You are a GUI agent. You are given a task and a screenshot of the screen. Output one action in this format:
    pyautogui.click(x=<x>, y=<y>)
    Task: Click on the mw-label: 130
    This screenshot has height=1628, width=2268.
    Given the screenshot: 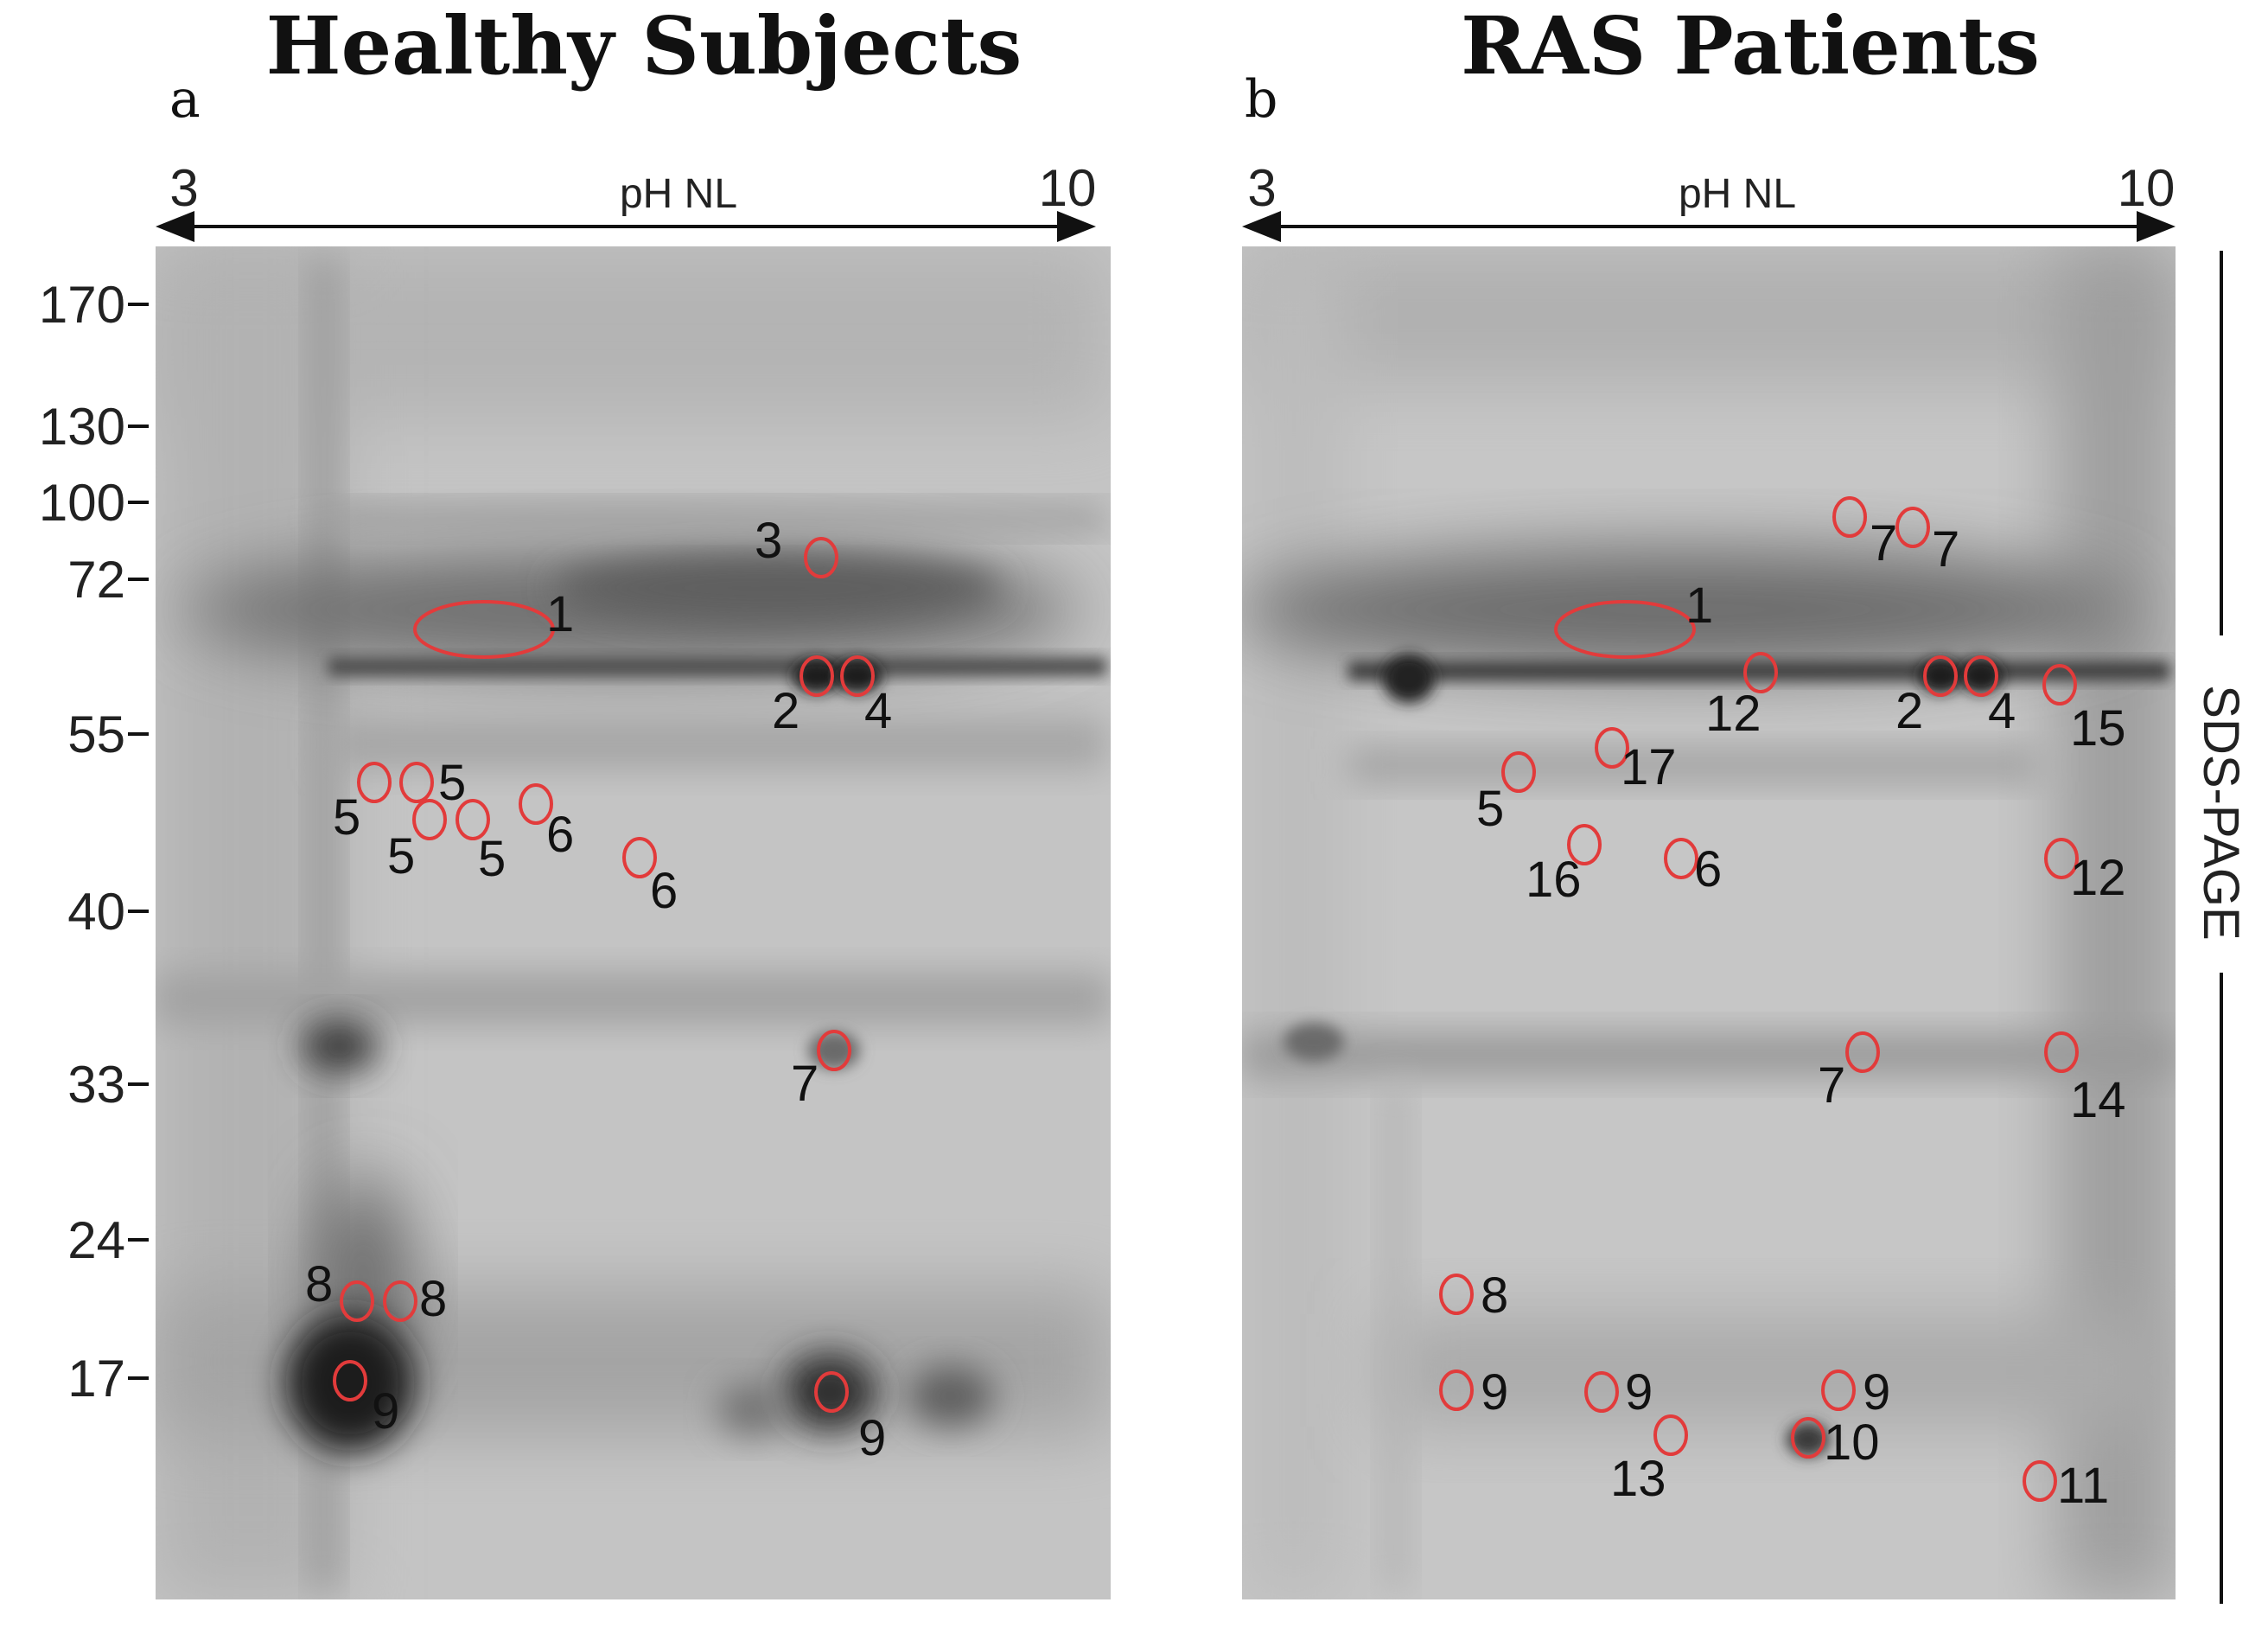 What is the action you would take?
    pyautogui.click(x=82, y=427)
    